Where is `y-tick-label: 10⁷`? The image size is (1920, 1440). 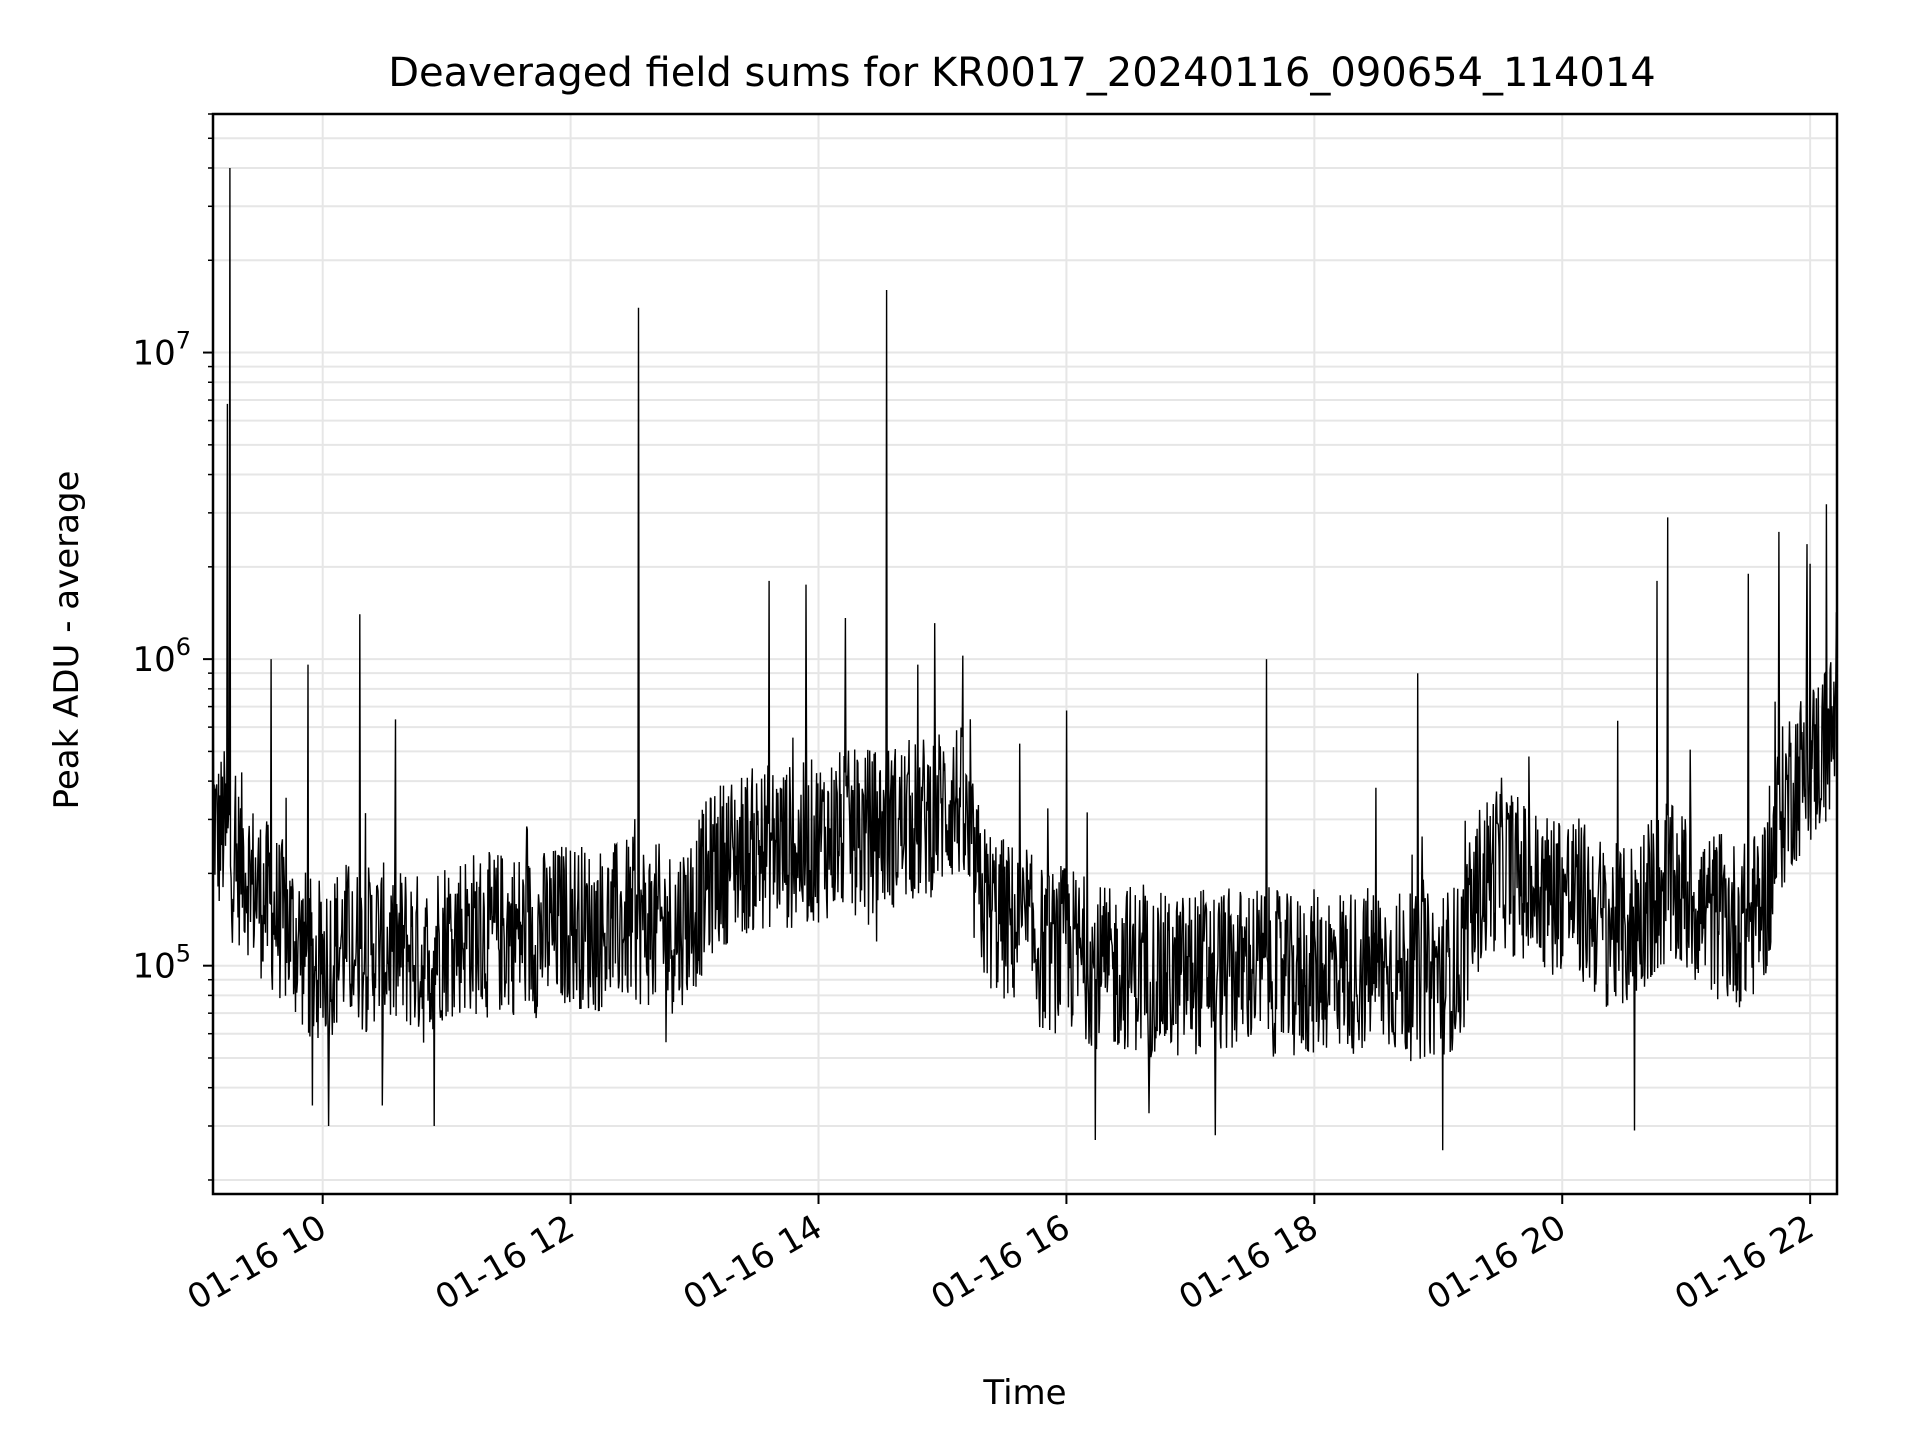 y-tick-label: 10⁷ is located at coordinates (161, 350).